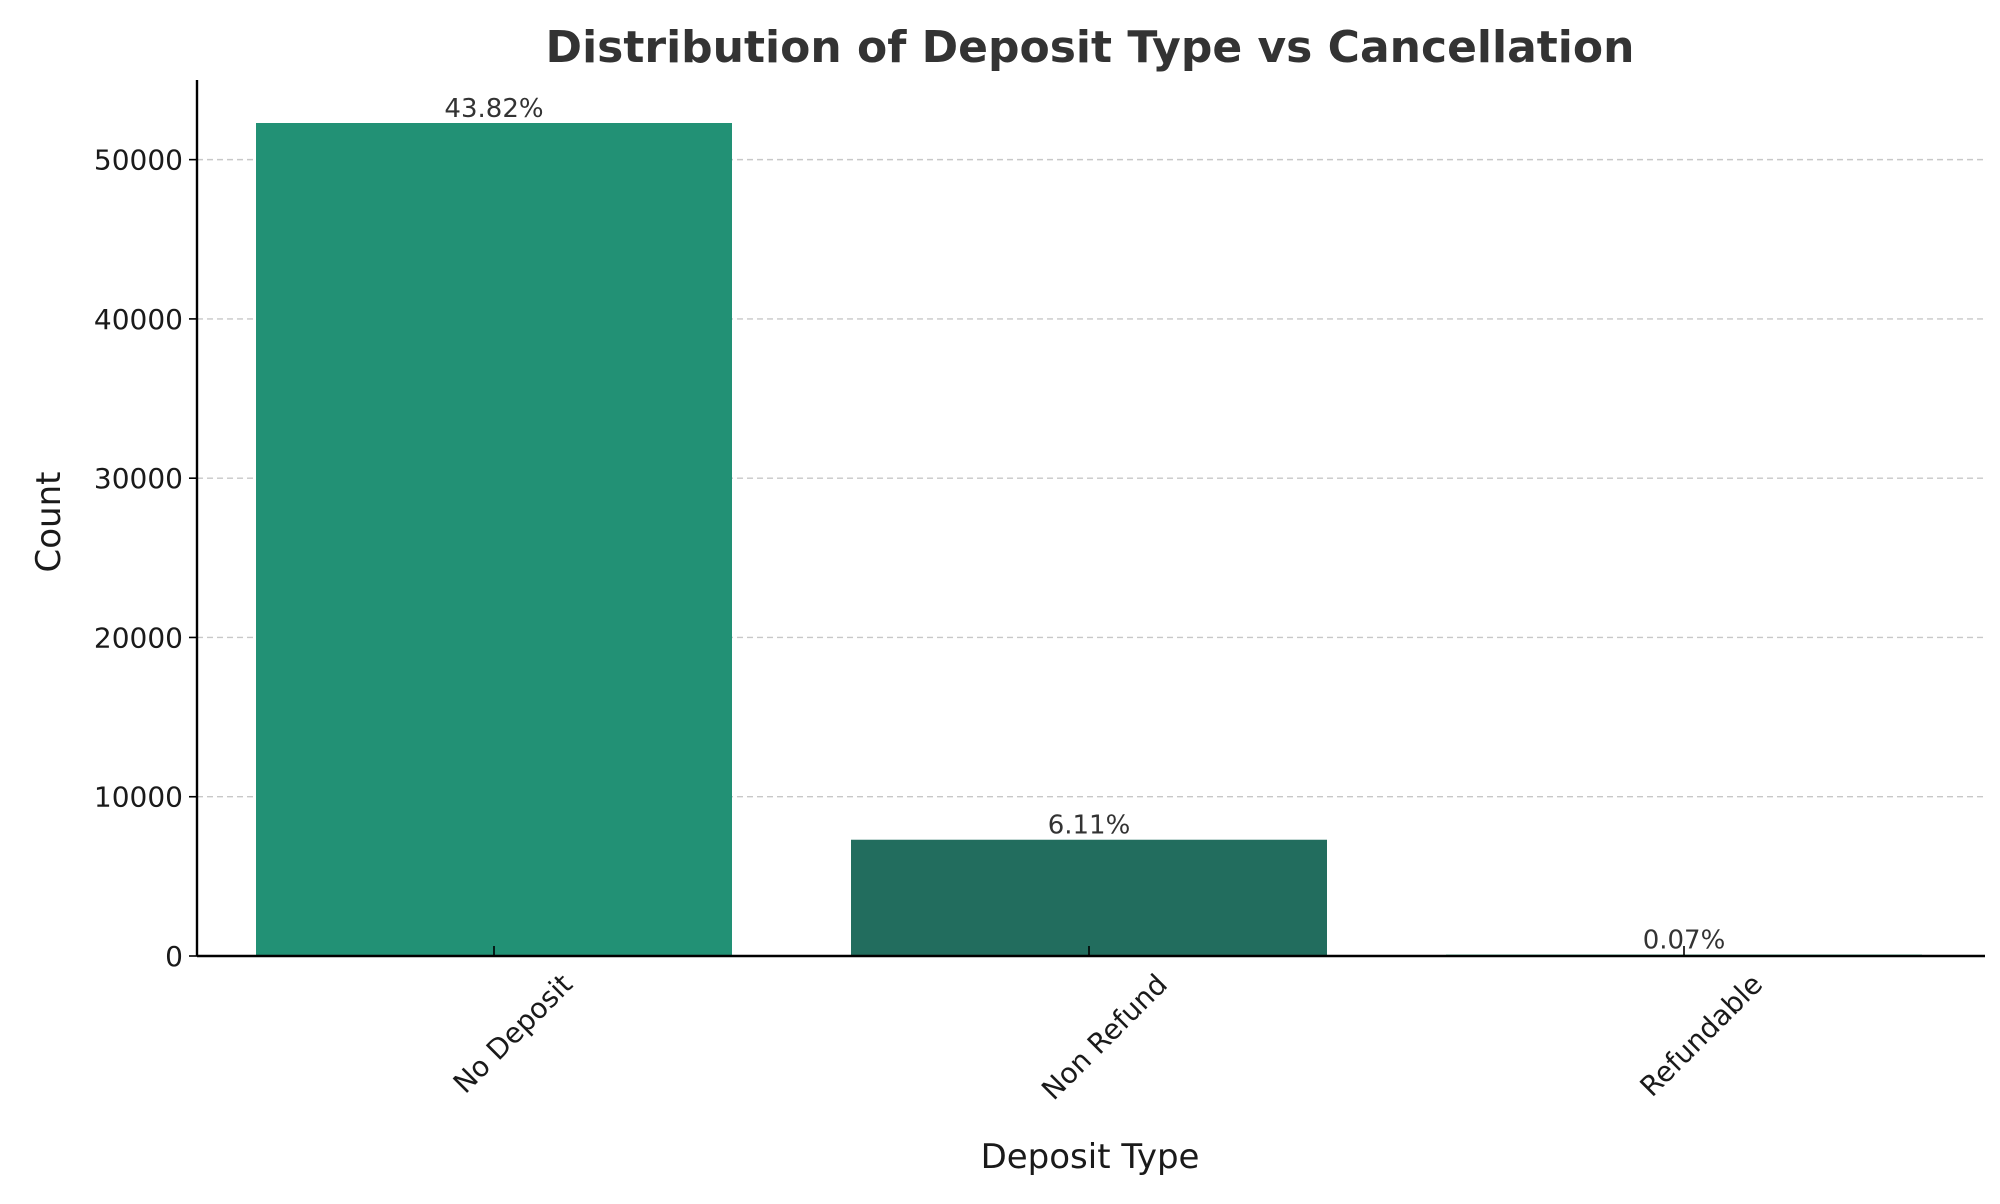  I want to click on y-tick-label: 50000, so click(138, 160).